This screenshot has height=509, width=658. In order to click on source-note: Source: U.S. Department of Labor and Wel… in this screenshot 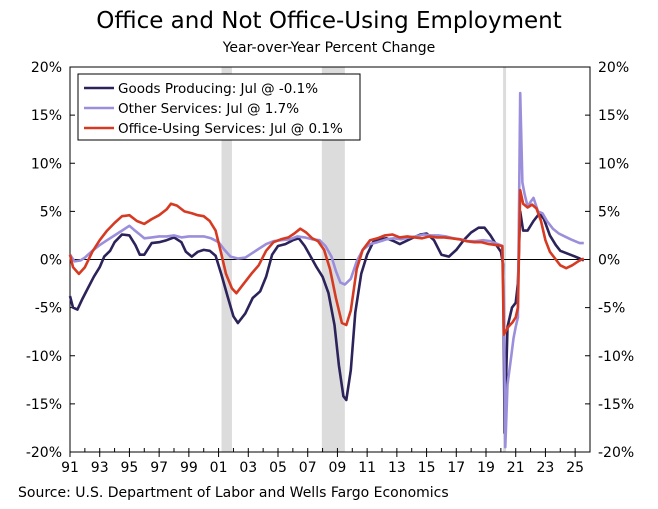, I will do `click(233, 493)`.